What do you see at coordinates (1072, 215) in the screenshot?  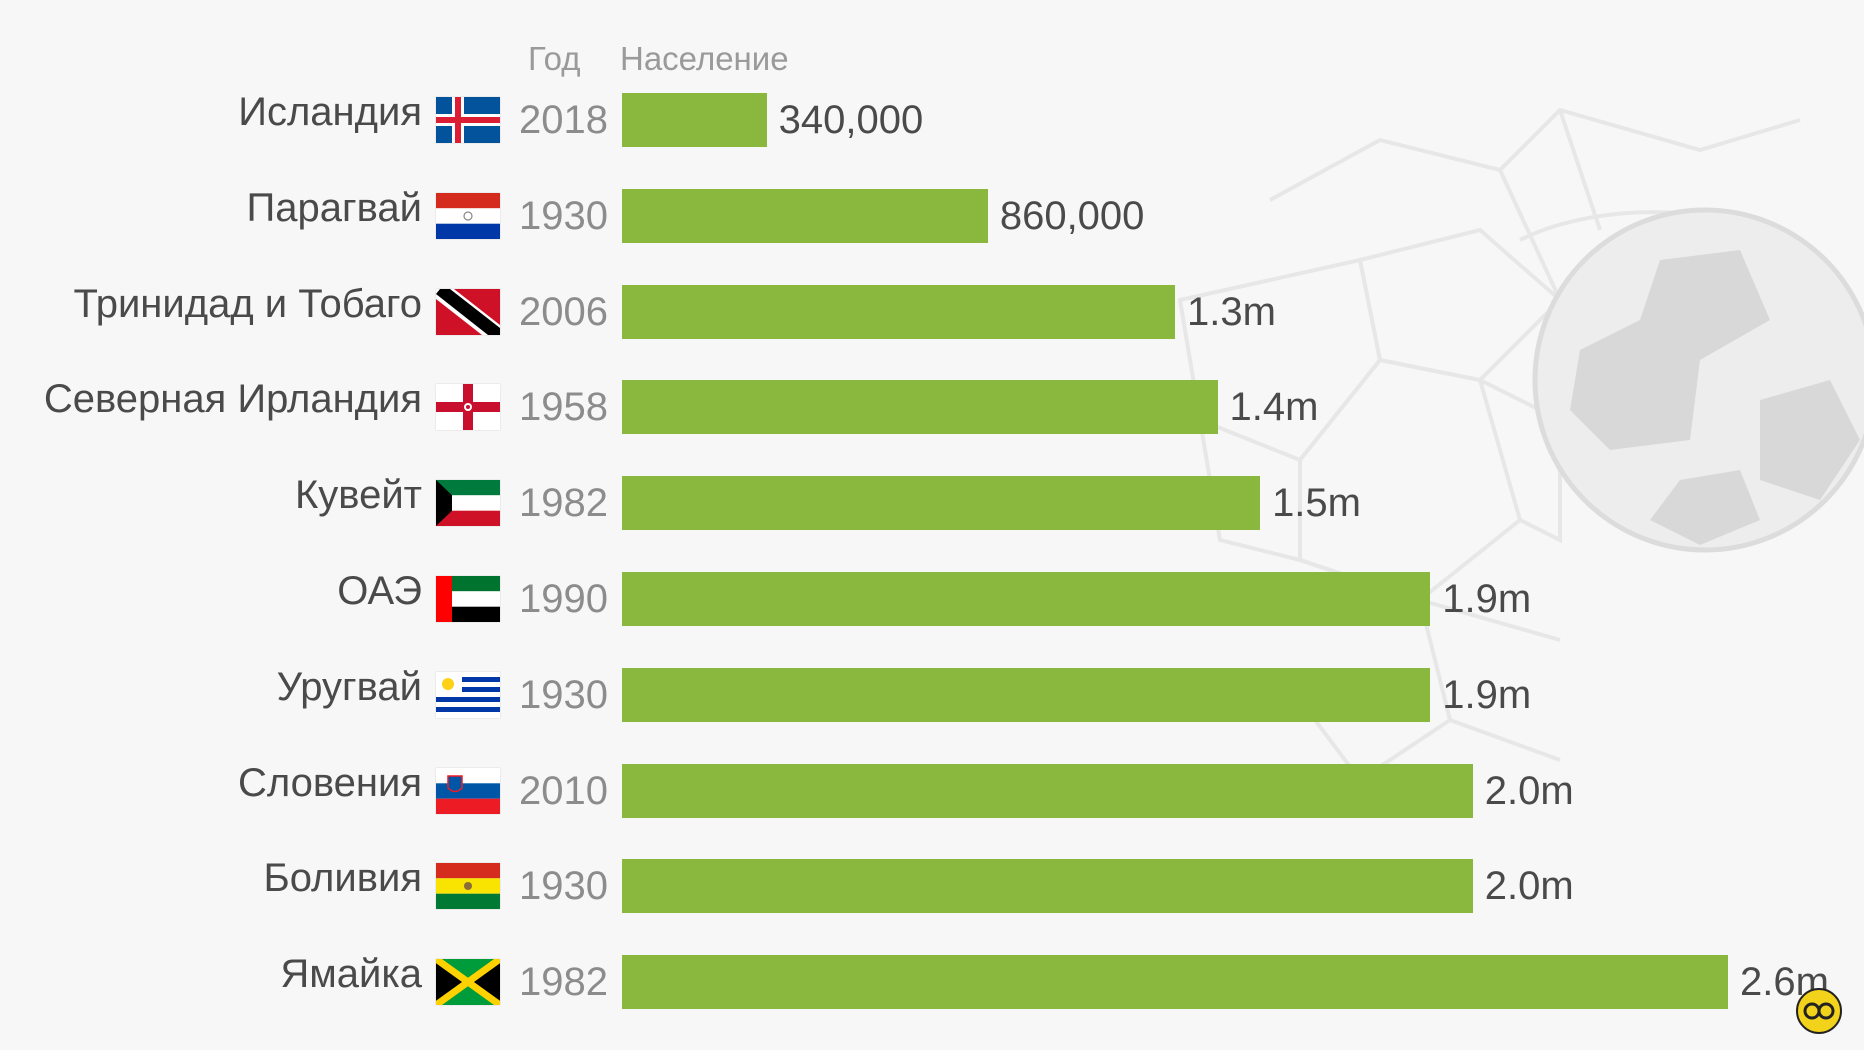 I see `value-label: 860,000` at bounding box center [1072, 215].